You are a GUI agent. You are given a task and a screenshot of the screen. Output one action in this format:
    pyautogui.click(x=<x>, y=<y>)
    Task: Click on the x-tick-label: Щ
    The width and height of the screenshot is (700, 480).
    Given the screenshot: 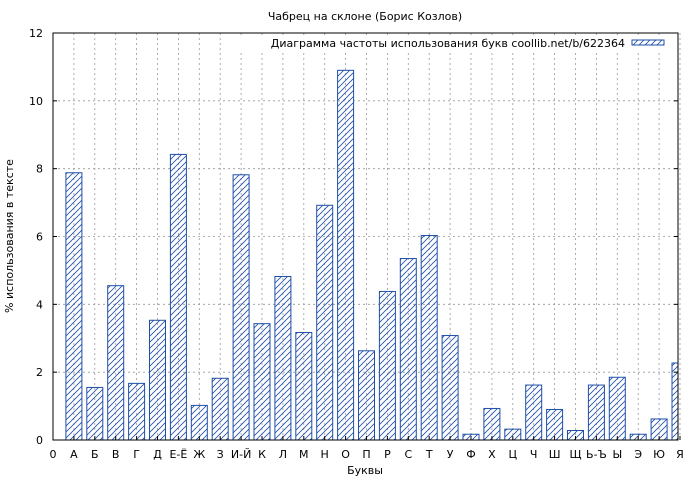 What is the action you would take?
    pyautogui.click(x=575, y=454)
    